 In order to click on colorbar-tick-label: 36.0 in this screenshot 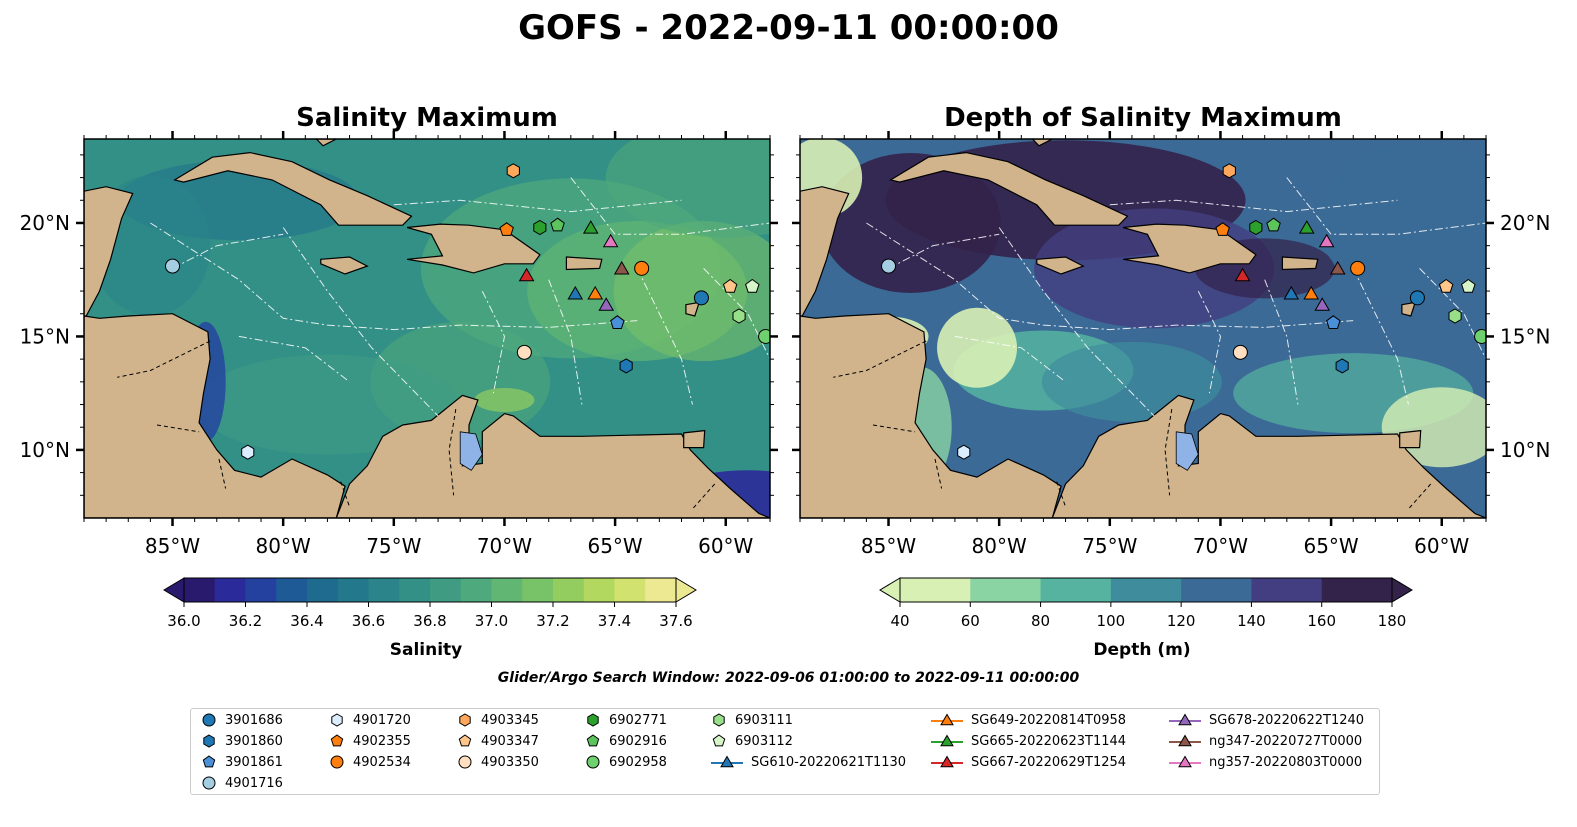, I will do `click(183, 621)`.